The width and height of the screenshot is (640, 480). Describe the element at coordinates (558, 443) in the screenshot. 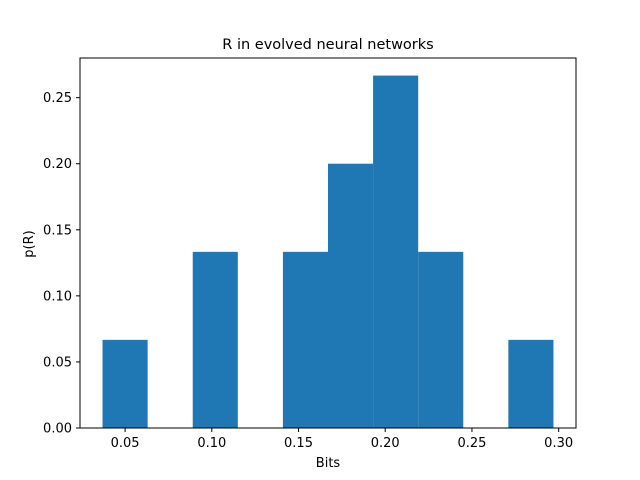

I see `x-tick-label: 0.30` at that location.